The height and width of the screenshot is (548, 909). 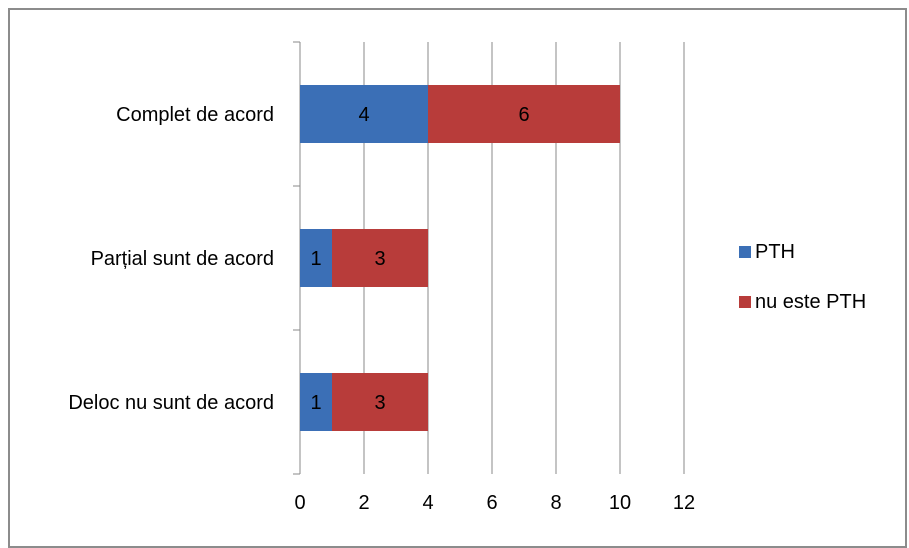 I want to click on legend-label-0: PTH, so click(x=775, y=252).